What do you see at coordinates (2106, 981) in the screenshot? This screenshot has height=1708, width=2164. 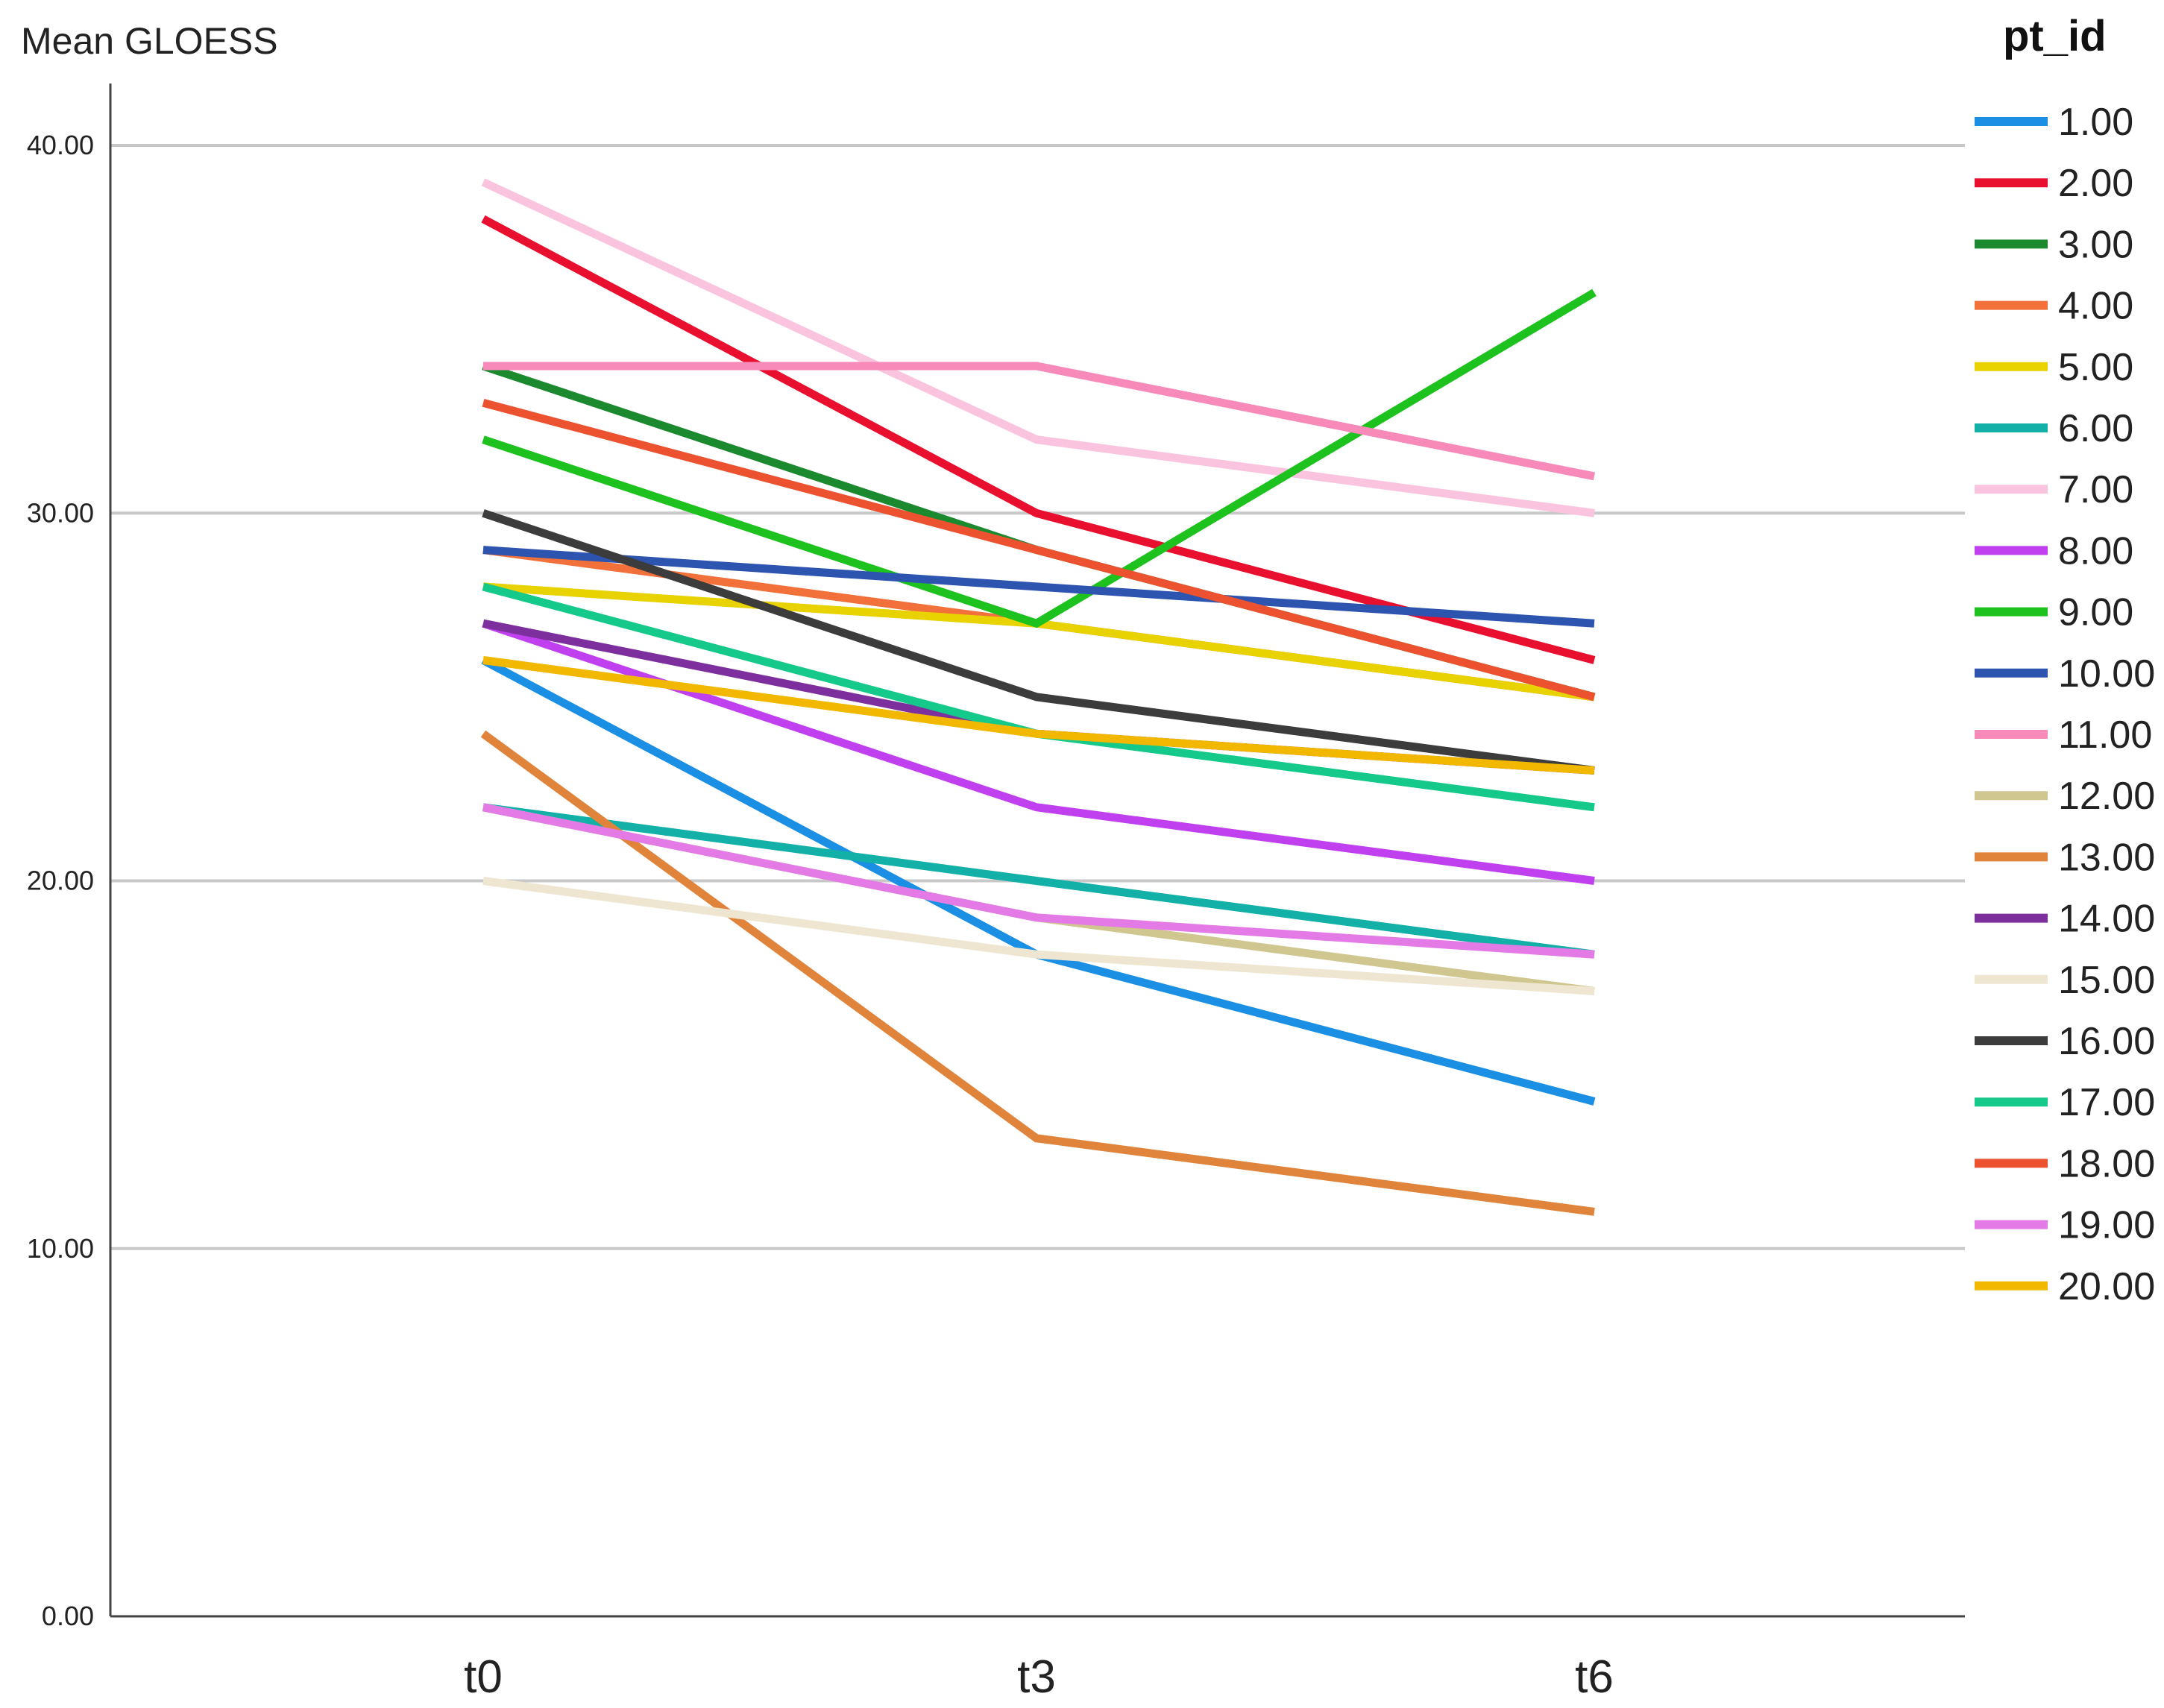 I see `legend-entry-label: 15.00` at bounding box center [2106, 981].